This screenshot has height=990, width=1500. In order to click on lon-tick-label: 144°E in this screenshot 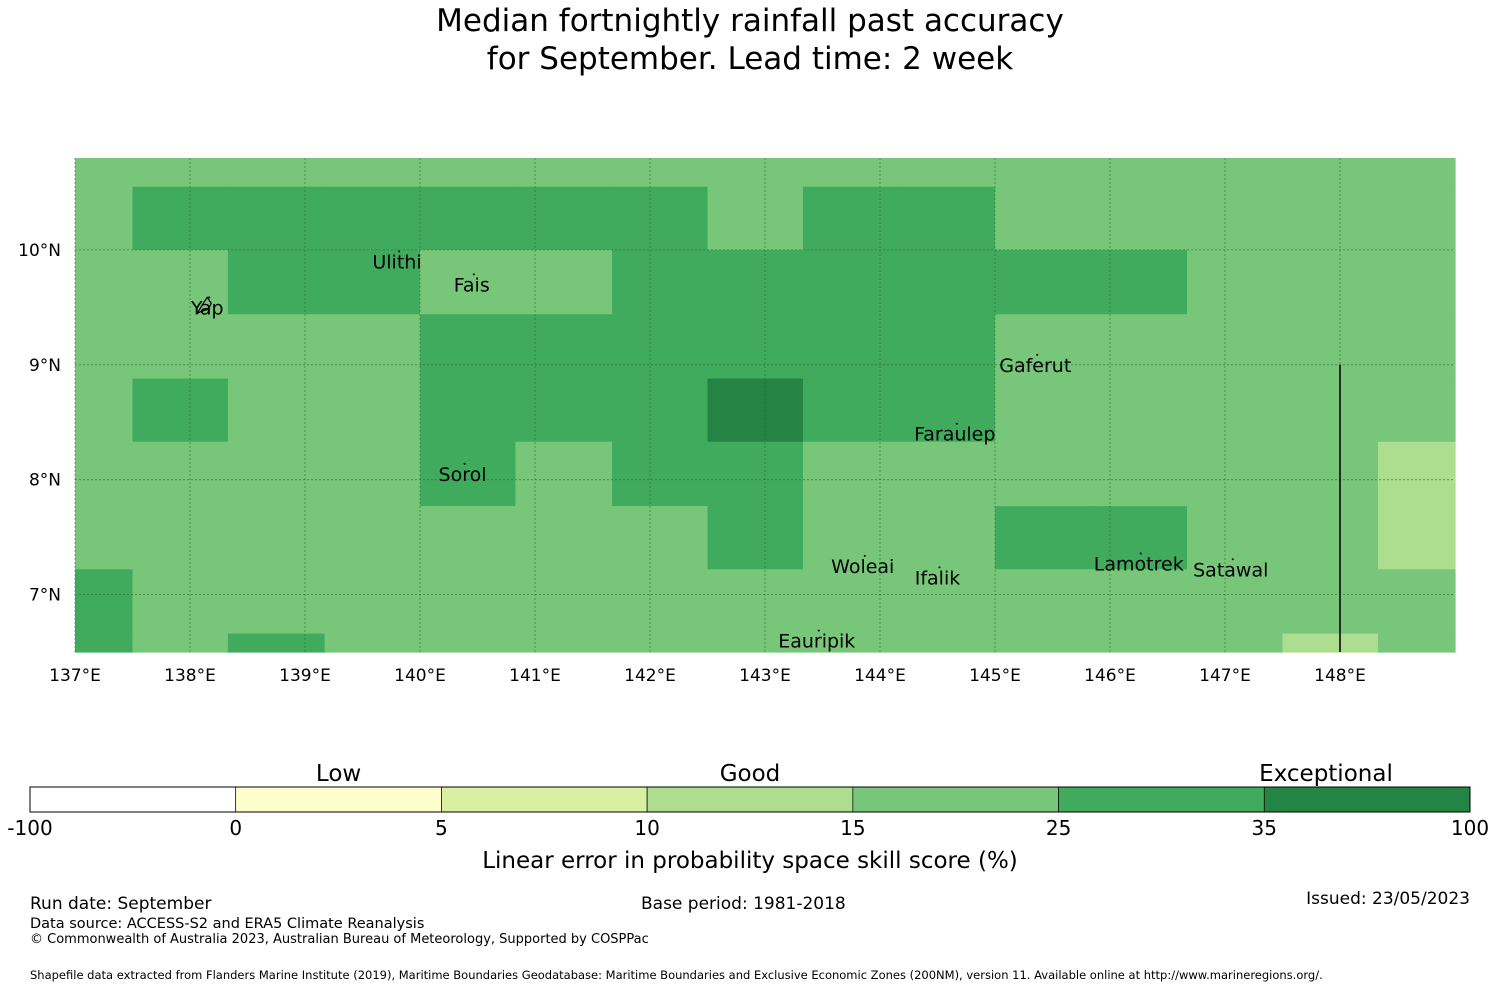, I will do `click(880, 676)`.